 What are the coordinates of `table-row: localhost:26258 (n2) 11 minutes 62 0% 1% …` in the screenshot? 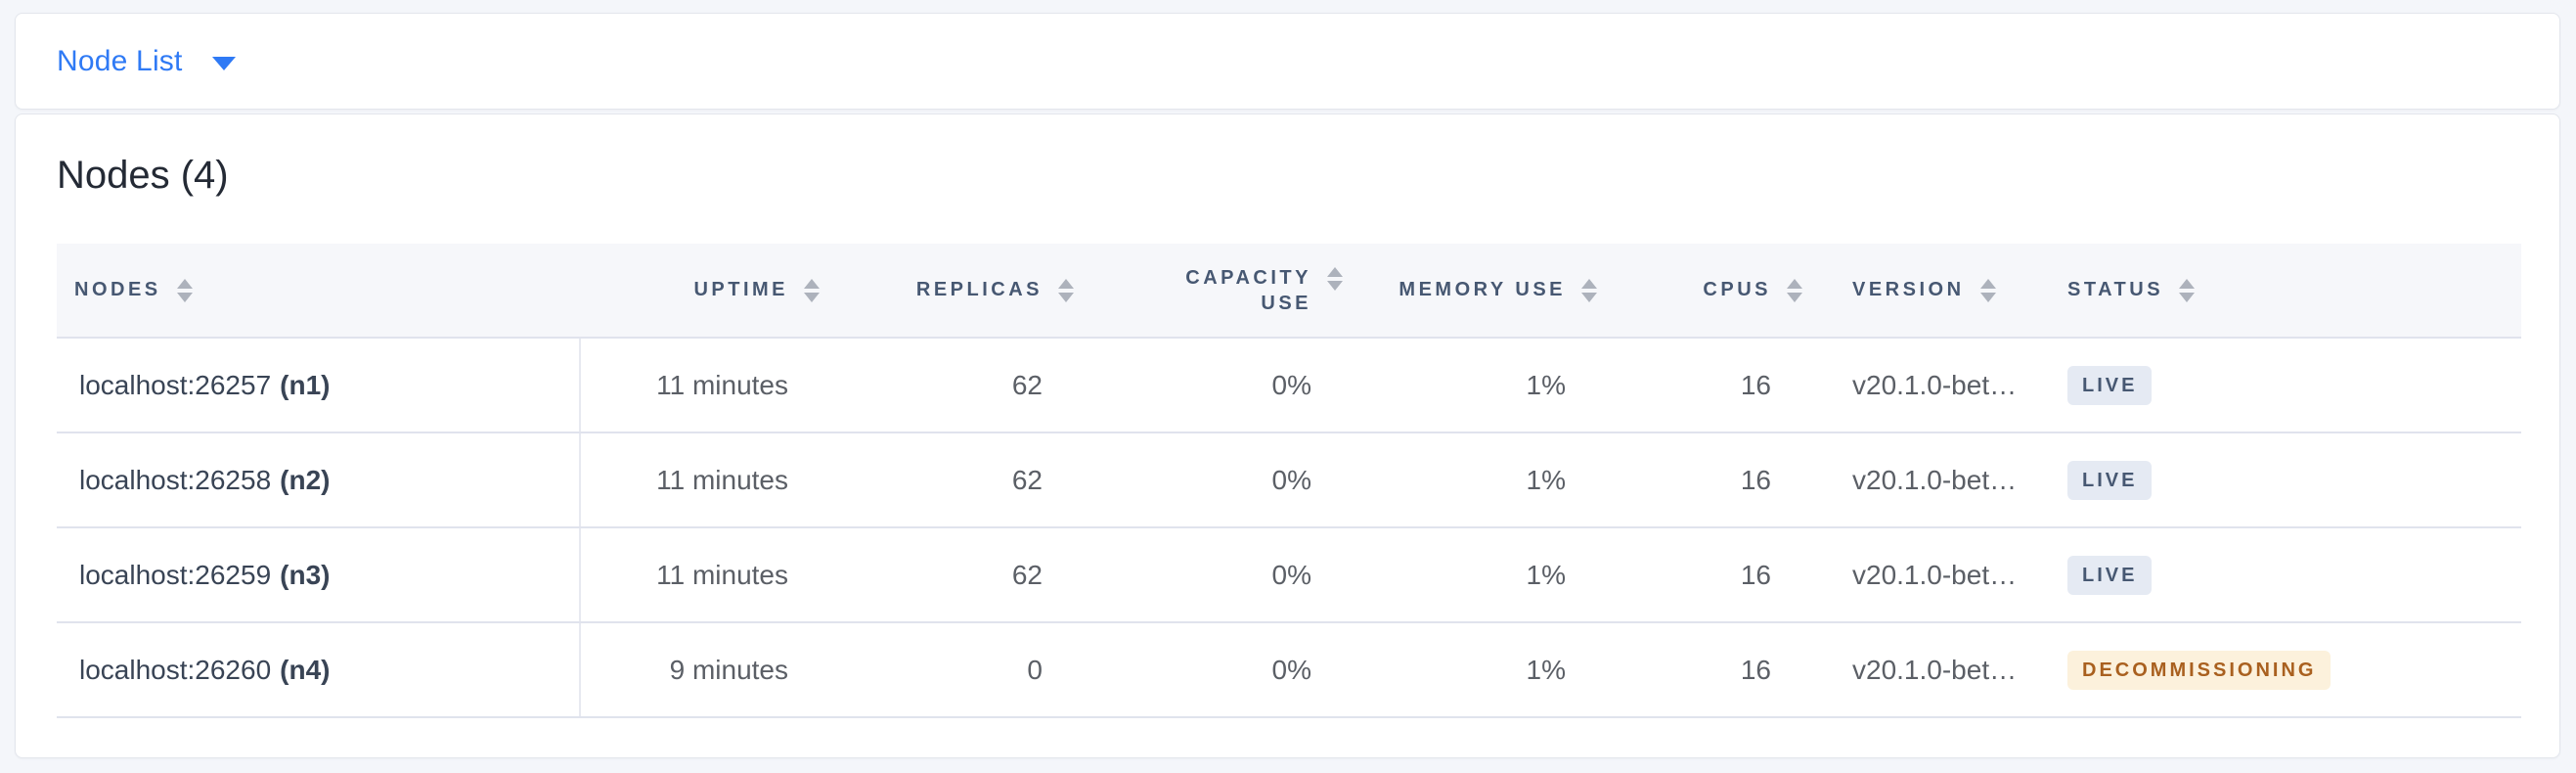 It's located at (1289, 480).